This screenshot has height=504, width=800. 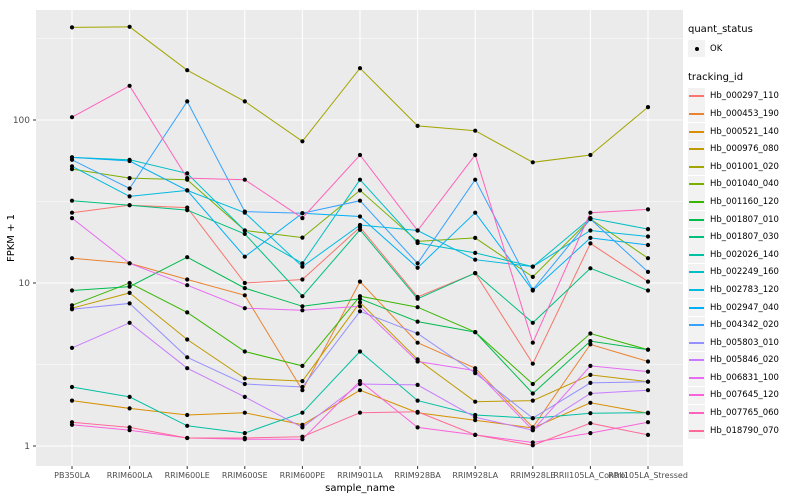 What do you see at coordinates (475, 475) in the screenshot?
I see `x-tick-label: RRIM928LA` at bounding box center [475, 475].